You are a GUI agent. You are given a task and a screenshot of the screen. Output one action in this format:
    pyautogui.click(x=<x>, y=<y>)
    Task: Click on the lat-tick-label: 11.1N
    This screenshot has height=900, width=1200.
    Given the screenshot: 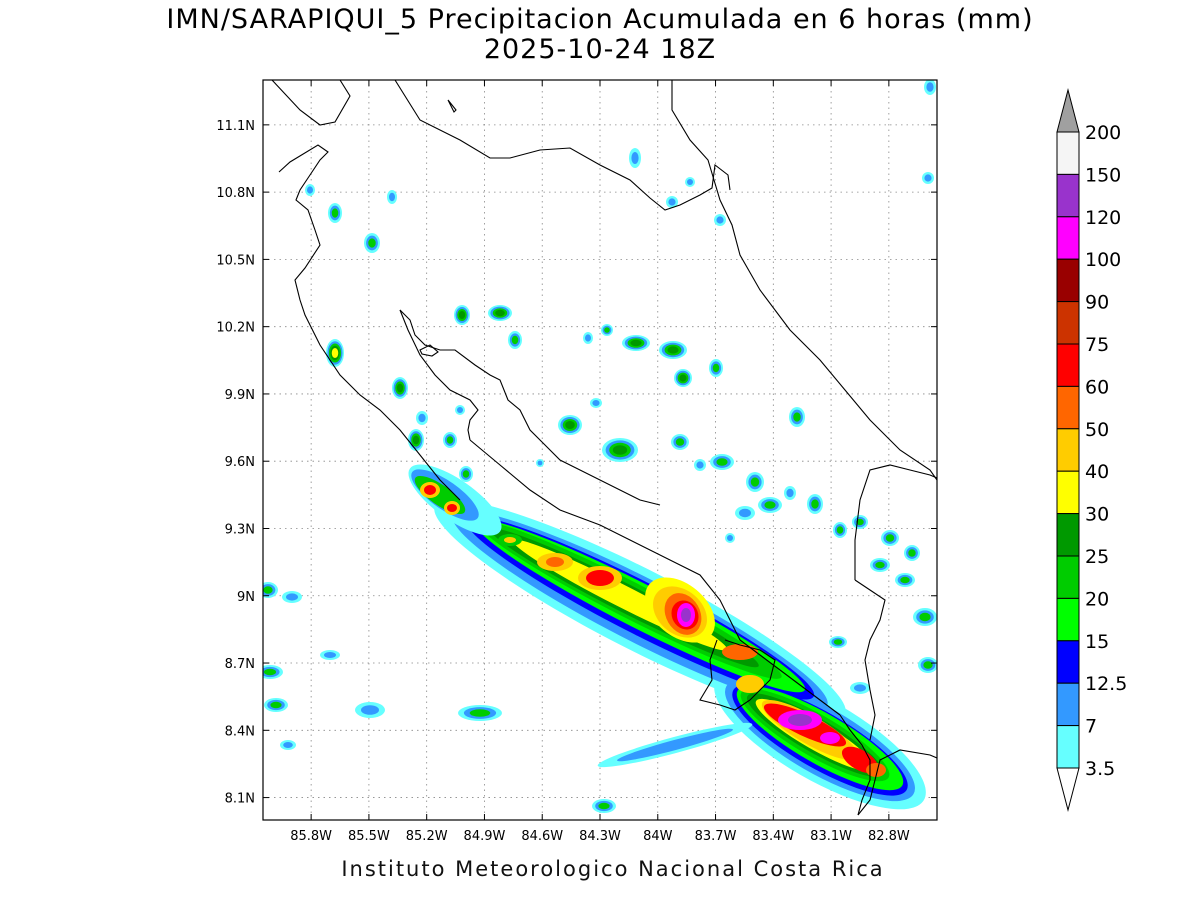 What is the action you would take?
    pyautogui.click(x=235, y=126)
    